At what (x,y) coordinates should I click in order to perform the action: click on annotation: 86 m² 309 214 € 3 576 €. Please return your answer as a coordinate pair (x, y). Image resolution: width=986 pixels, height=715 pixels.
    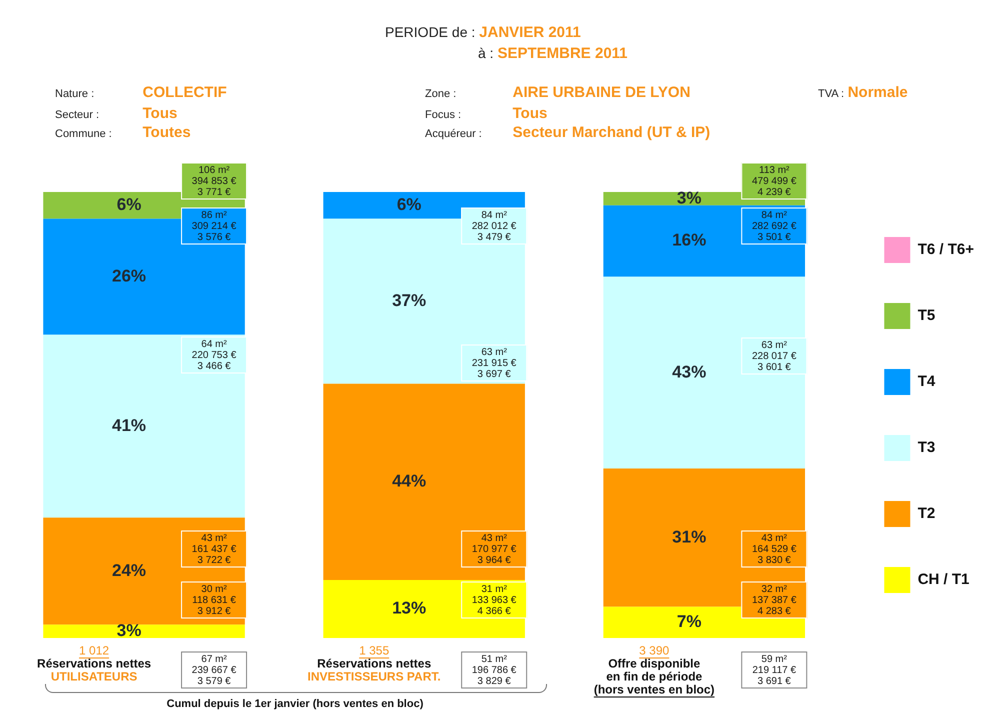
    Looking at the image, I should click on (214, 226).